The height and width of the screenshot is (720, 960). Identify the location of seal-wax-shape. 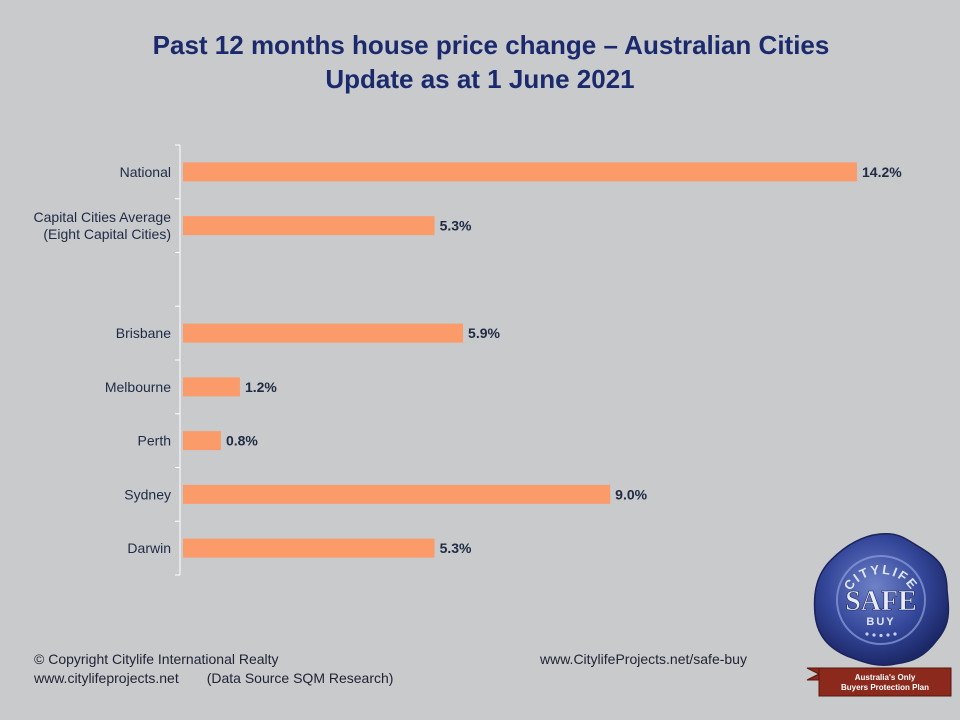
(881, 599).